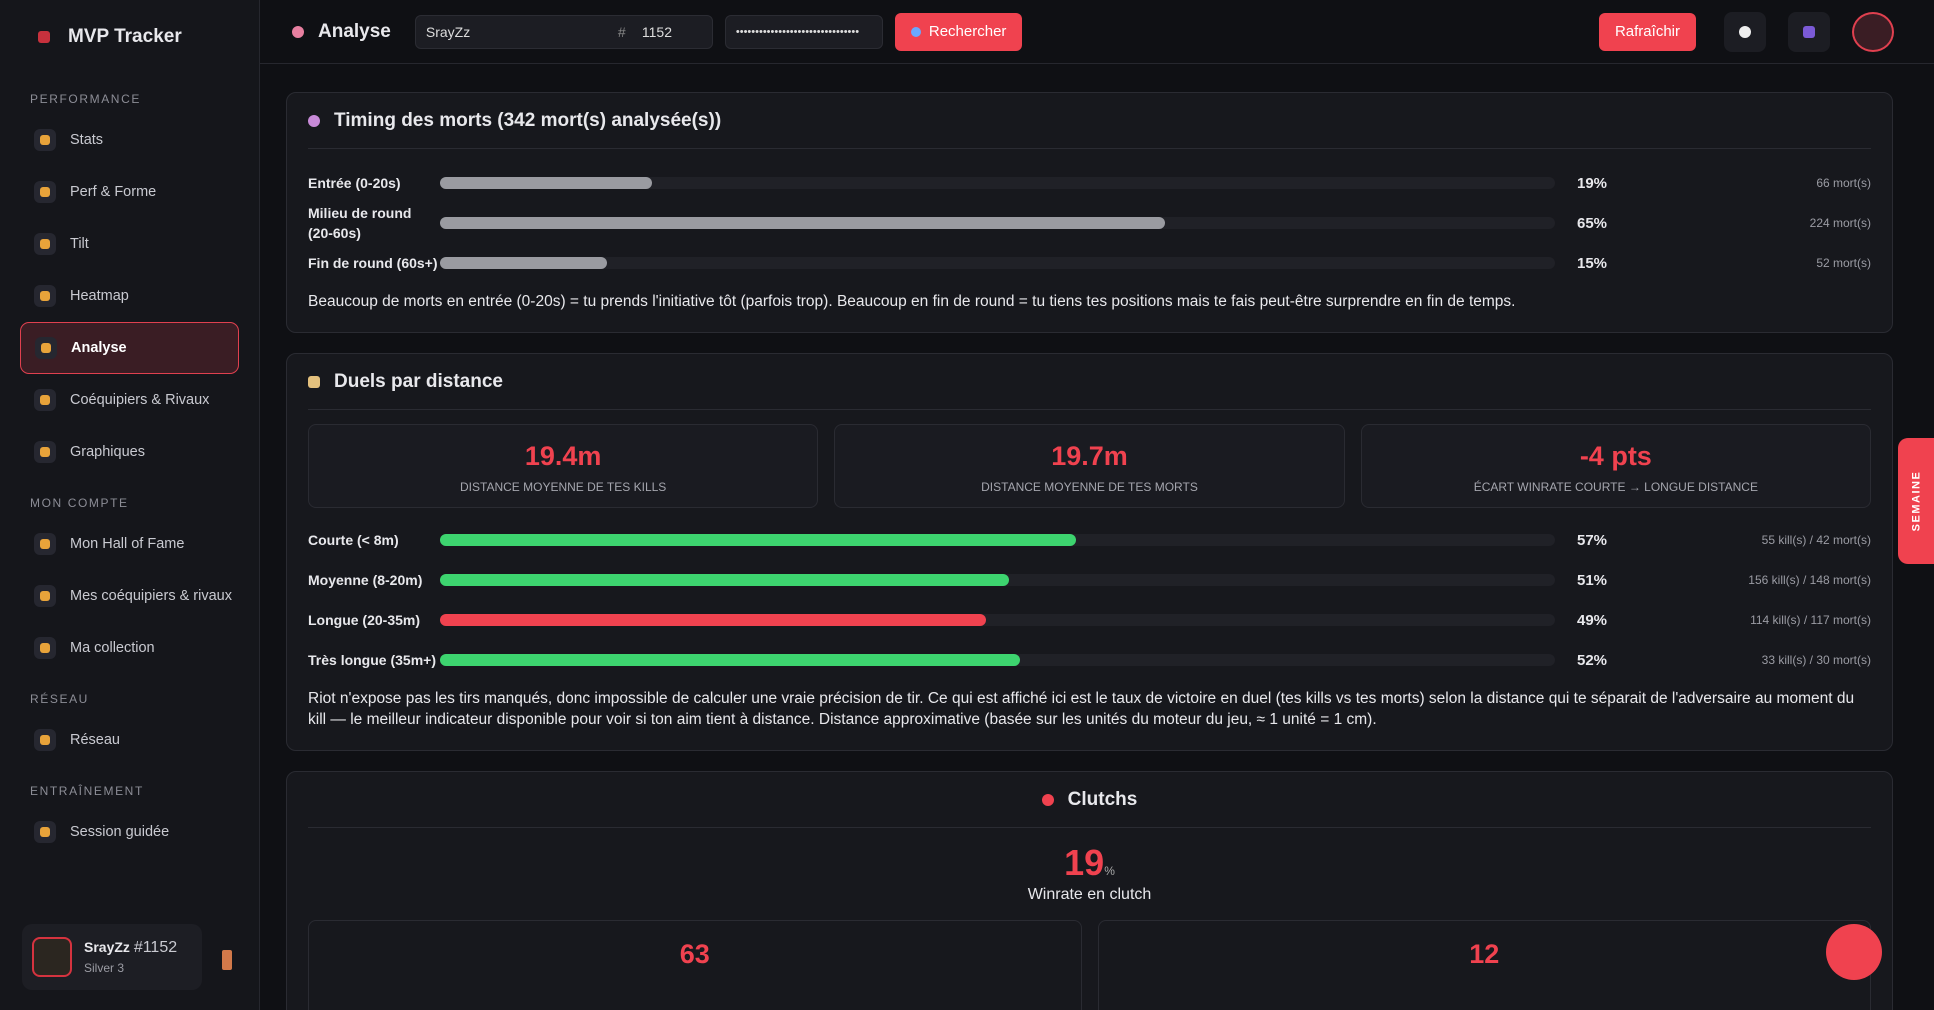  I want to click on refresh-button: Rafraîchir, so click(1647, 31).